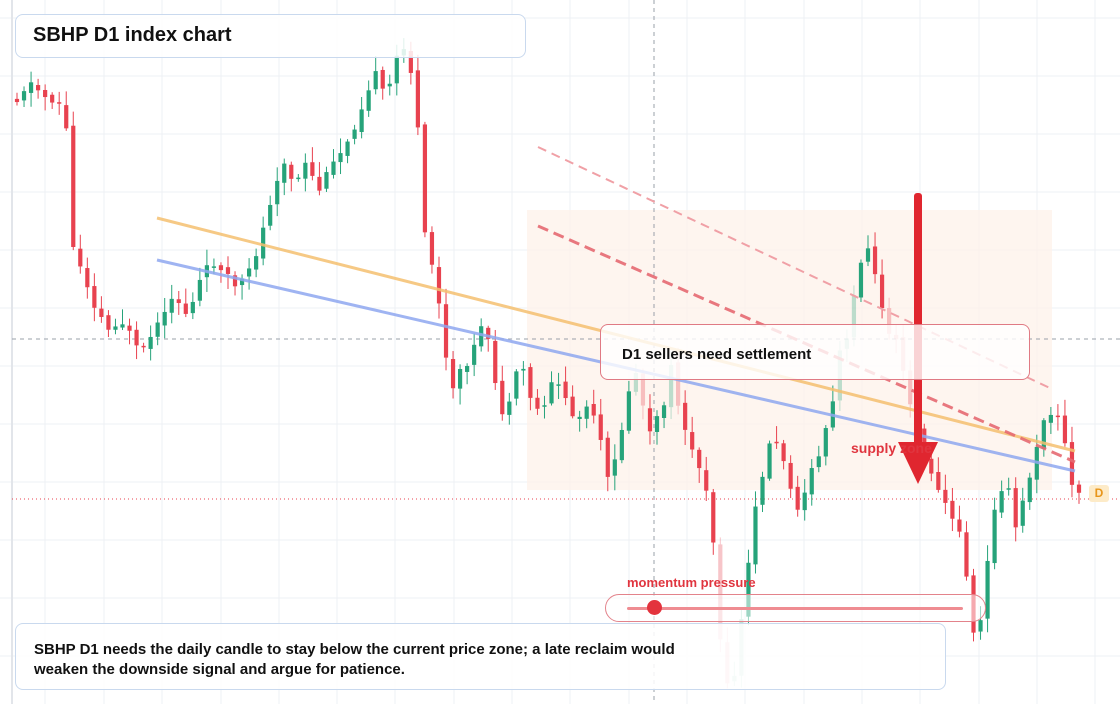 The width and height of the screenshot is (1120, 704). I want to click on supply-zone-label: supply zone, so click(891, 448).